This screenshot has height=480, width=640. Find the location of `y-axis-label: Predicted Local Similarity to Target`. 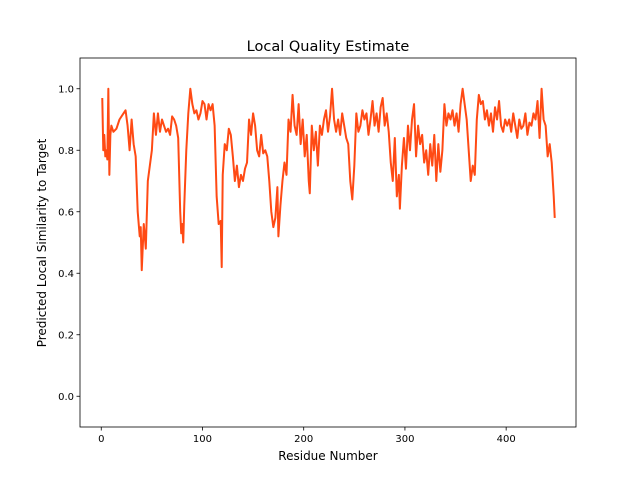

y-axis-label: Predicted Local Similarity to Target is located at coordinates (42, 242).